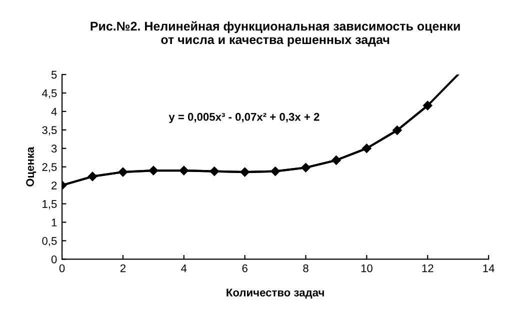 Image resolution: width=517 pixels, height=324 pixels. Describe the element at coordinates (62, 268) in the screenshot. I see `x-tick-label: 0` at that location.